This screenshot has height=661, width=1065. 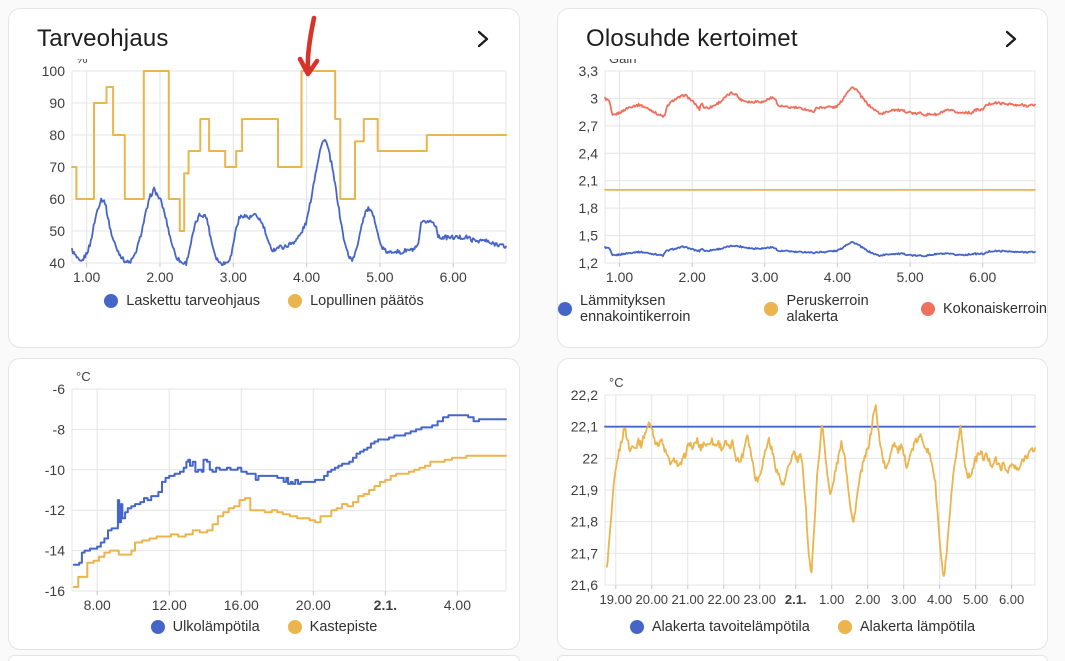 I want to click on legend-label: Alakerta tavoitelämpötila, so click(x=730, y=627).